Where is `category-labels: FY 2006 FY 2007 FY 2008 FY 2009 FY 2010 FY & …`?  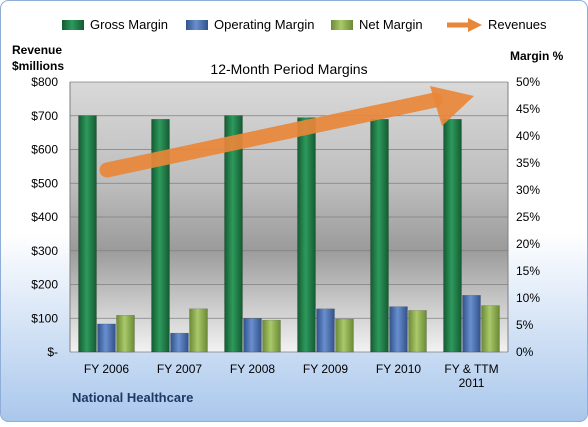
category-labels: FY 2006 FY 2007 FY 2008 FY 2009 FY 2010 FY & … is located at coordinates (291, 376).